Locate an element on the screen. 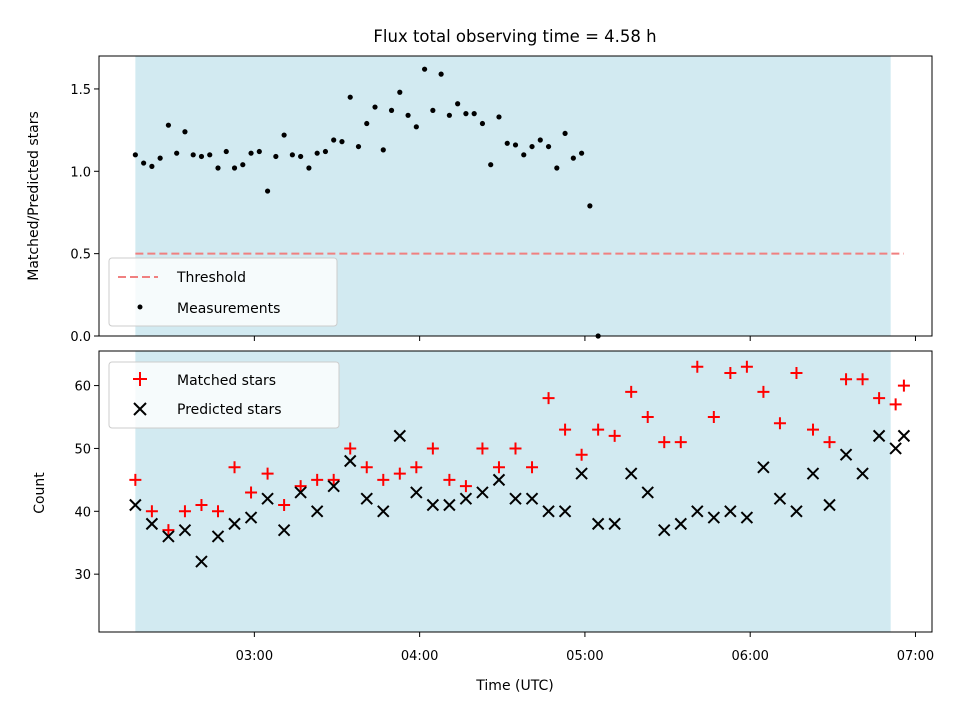 The image size is (960, 720). bottom-y-tick-label: 30 is located at coordinates (82, 575).